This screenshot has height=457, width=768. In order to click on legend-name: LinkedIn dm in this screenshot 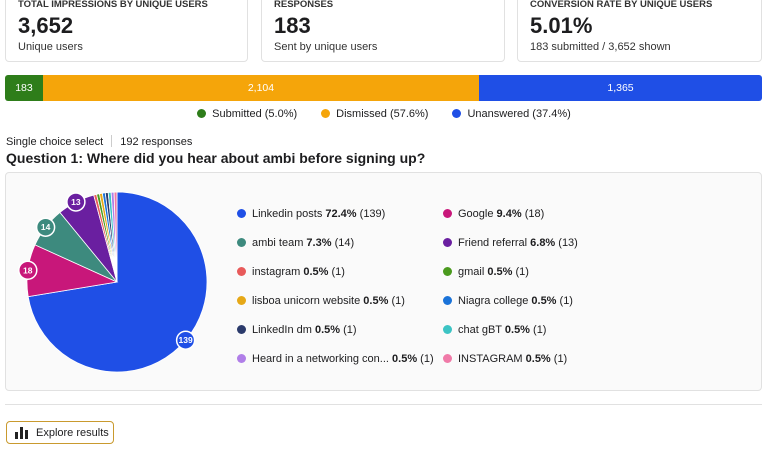, I will do `click(282, 330)`.